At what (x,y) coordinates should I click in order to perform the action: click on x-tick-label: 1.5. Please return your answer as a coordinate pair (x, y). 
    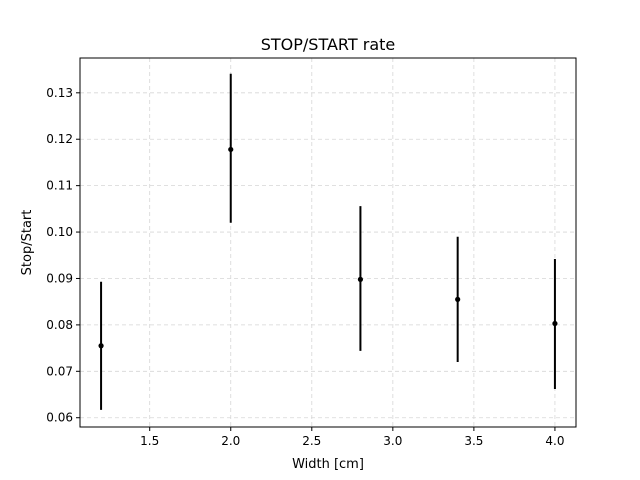
    Looking at the image, I should click on (149, 441).